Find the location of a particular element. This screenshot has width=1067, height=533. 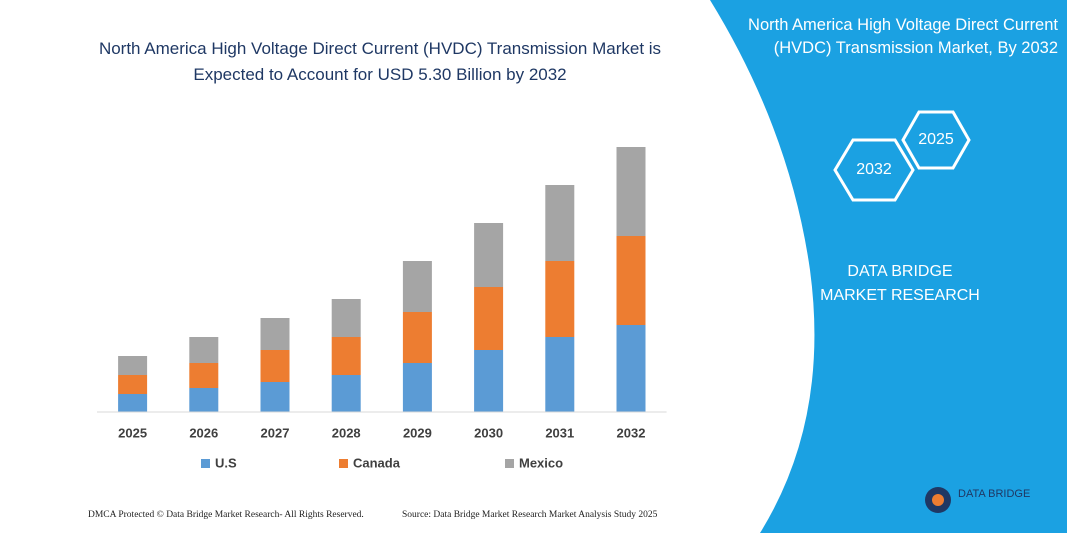

x-tick-label: 2028 is located at coordinates (346, 432).